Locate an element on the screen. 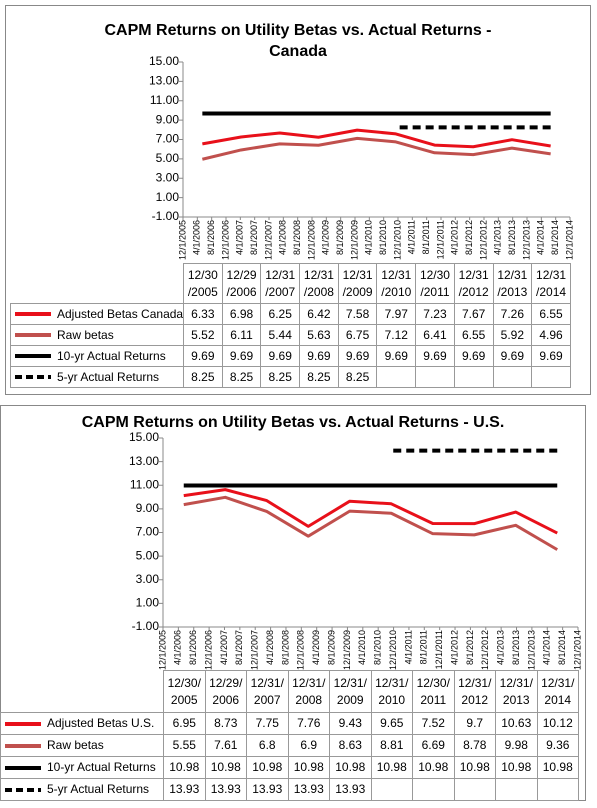  legend-label: 10-yr Actual Returns is located at coordinates (111, 355).